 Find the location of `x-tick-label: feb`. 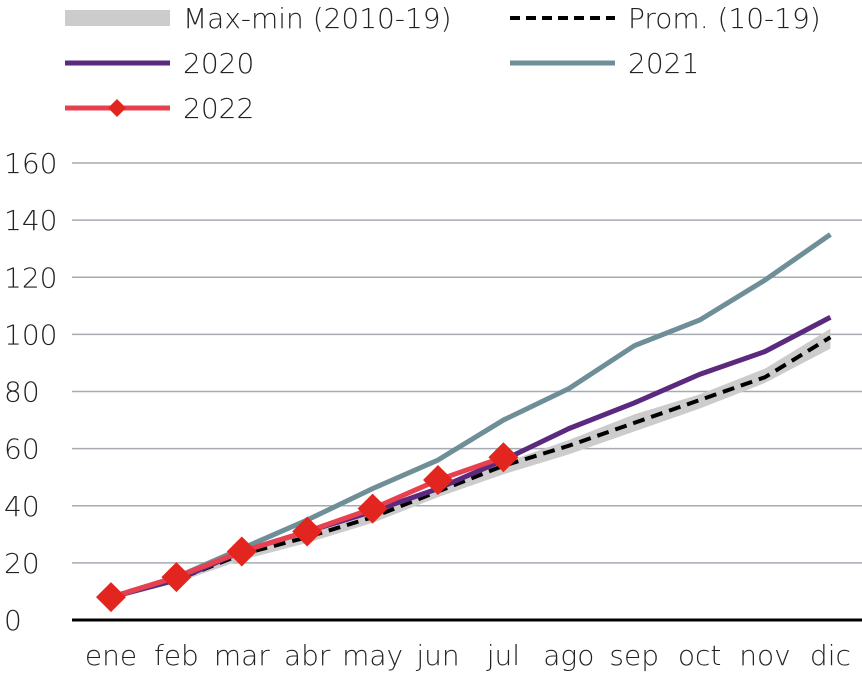

x-tick-label: feb is located at coordinates (176, 655).